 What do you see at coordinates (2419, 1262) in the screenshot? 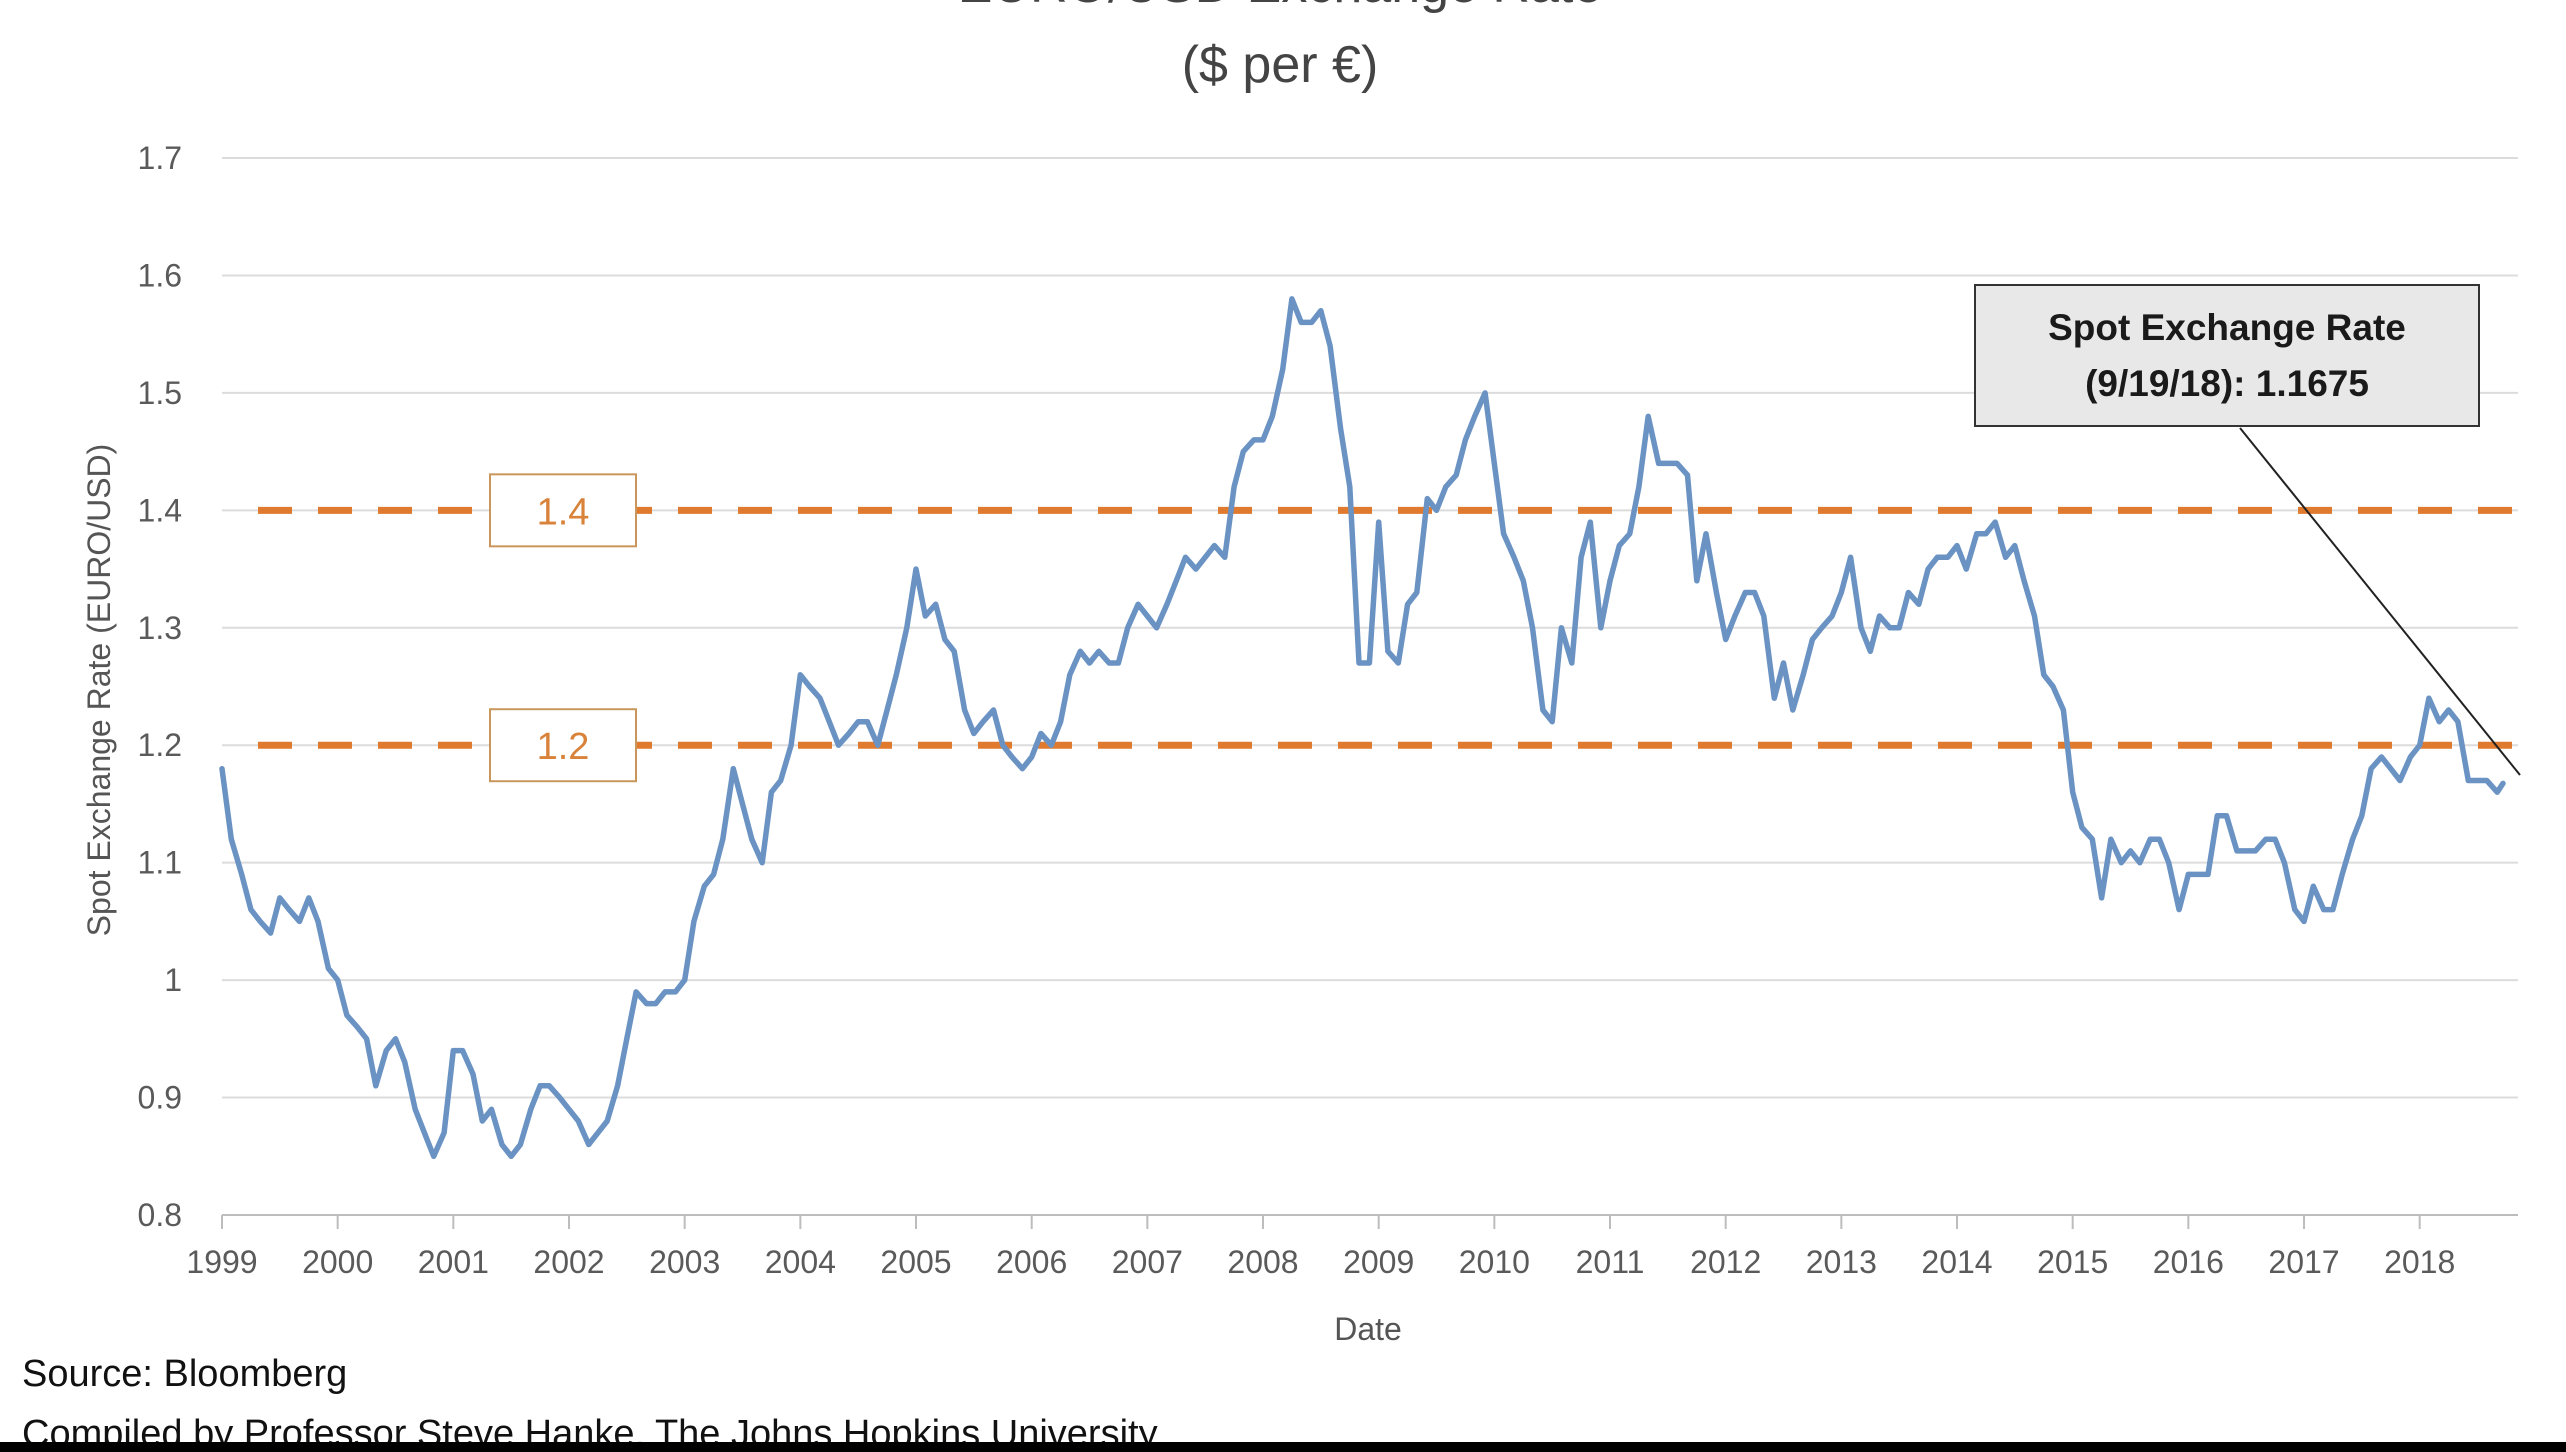
I see `x-tick-label: 2018` at bounding box center [2419, 1262].